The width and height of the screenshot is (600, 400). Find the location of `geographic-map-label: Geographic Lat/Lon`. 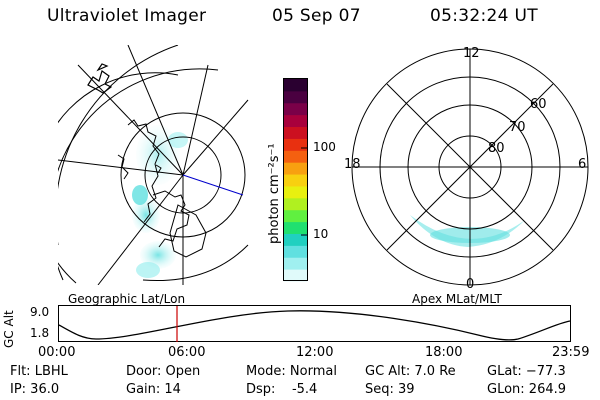

geographic-map-label: Geographic Lat/Lon is located at coordinates (127, 299).